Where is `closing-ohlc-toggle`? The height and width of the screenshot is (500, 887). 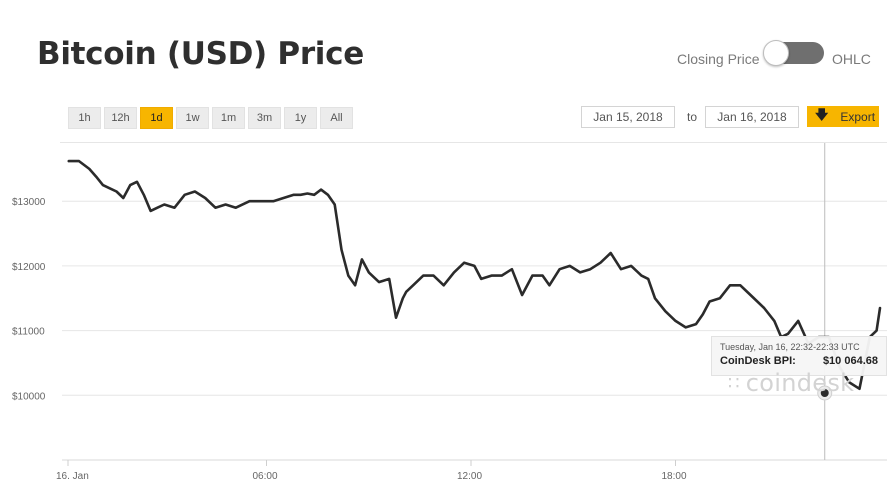 closing-ohlc-toggle is located at coordinates (793, 53).